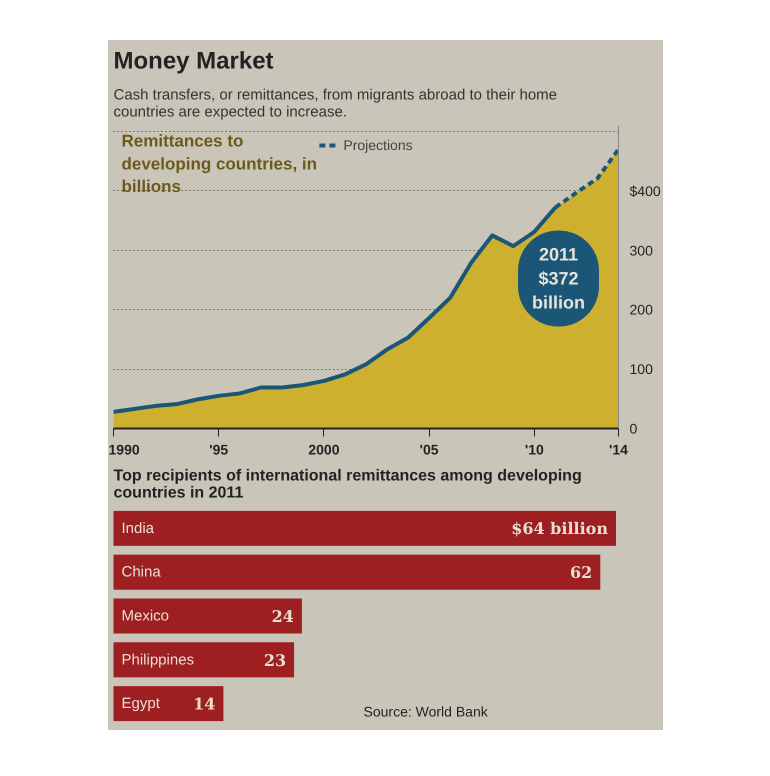  Describe the element at coordinates (194, 61) in the screenshot. I see `chart-title: Money Market` at that location.